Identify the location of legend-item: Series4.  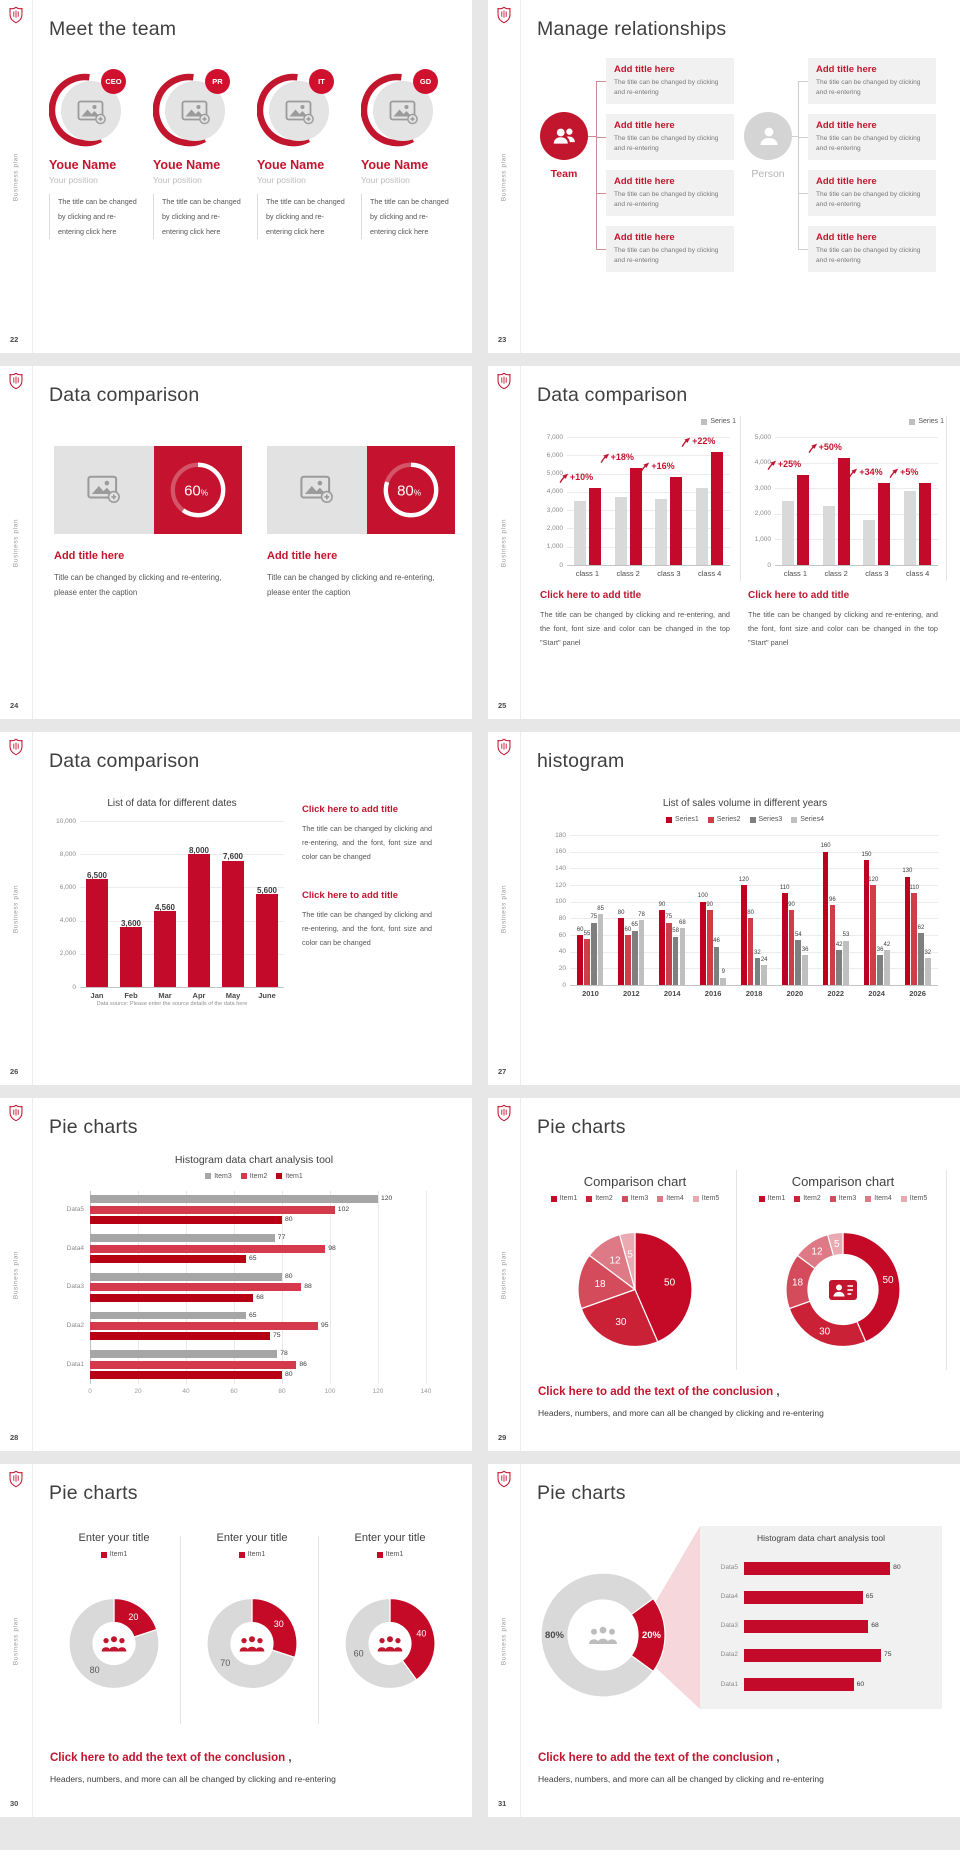
(807, 819).